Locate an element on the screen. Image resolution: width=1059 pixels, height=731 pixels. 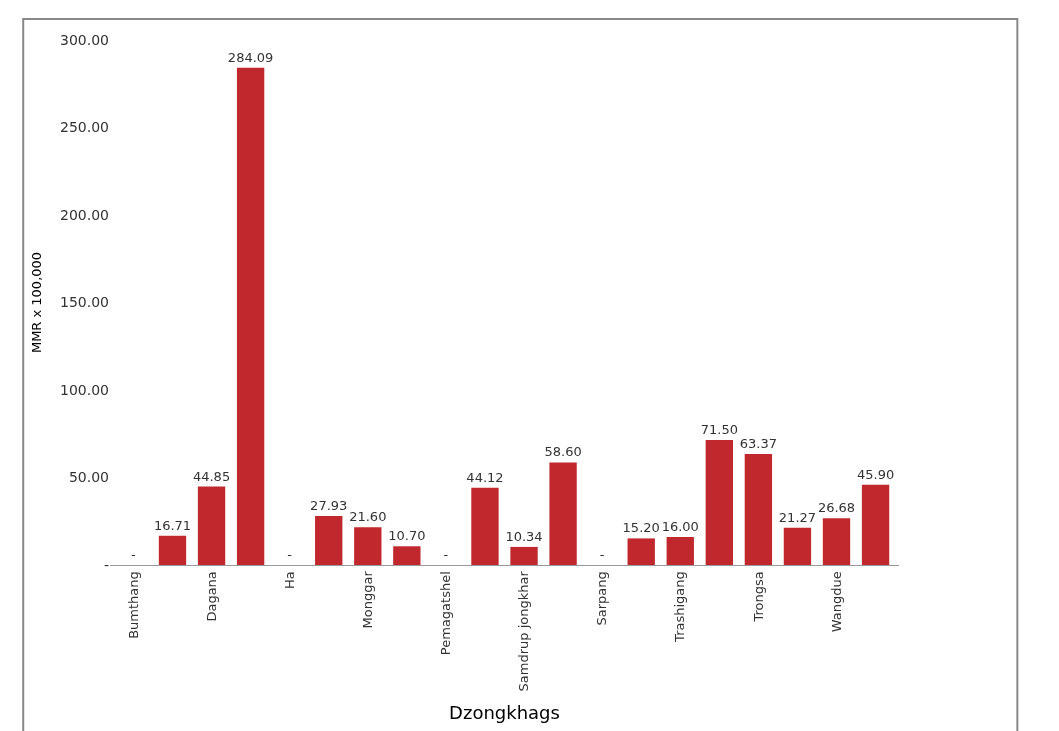
y-axis-title: MMR x 100,000 is located at coordinates (36, 302).